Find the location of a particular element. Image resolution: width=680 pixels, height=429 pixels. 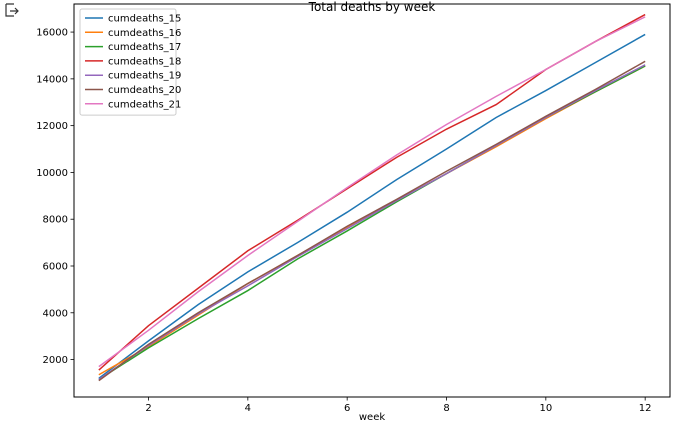

legend-label: cumdeaths_21 is located at coordinates (144, 104).